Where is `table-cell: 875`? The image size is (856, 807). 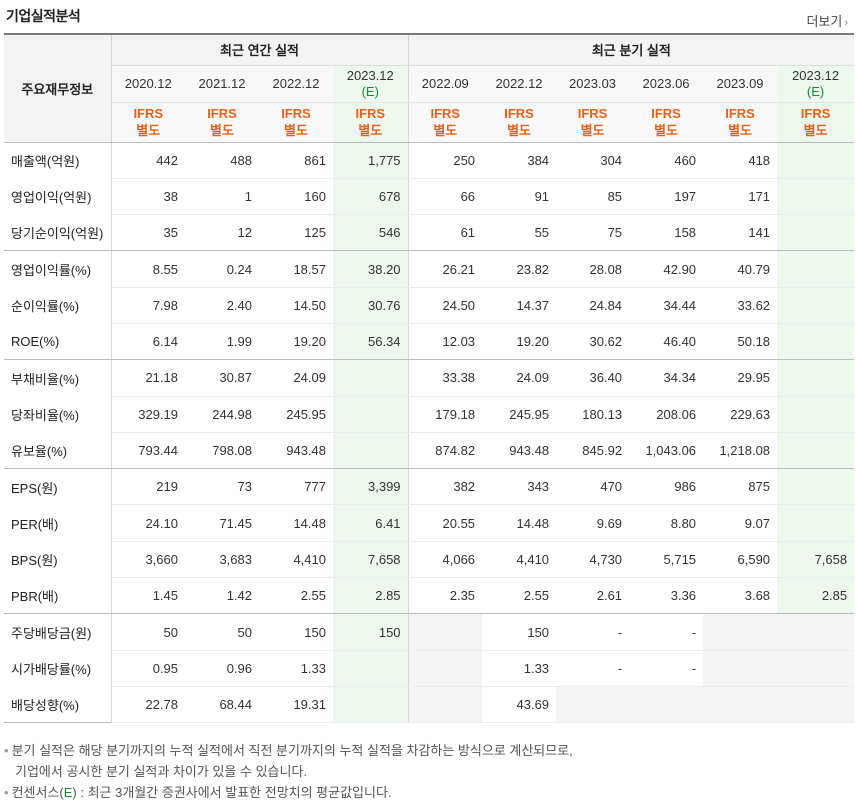
table-cell: 875 is located at coordinates (740, 487).